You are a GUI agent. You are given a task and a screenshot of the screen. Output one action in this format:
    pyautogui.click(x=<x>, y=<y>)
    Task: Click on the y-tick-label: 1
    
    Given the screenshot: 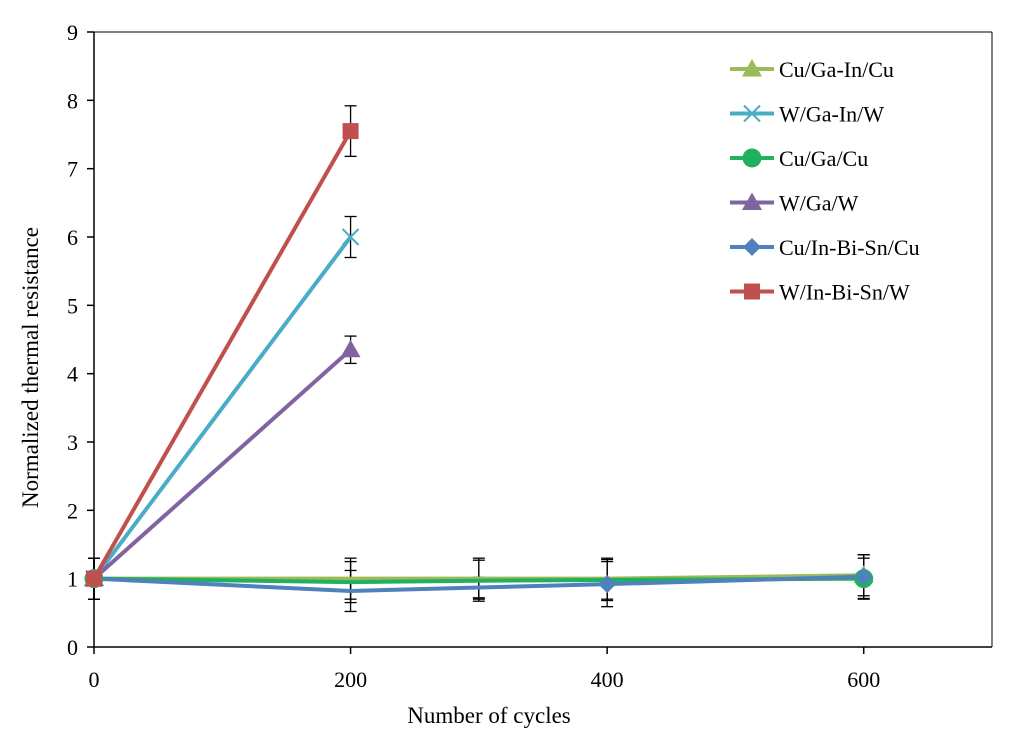 What is the action you would take?
    pyautogui.click(x=72, y=579)
    